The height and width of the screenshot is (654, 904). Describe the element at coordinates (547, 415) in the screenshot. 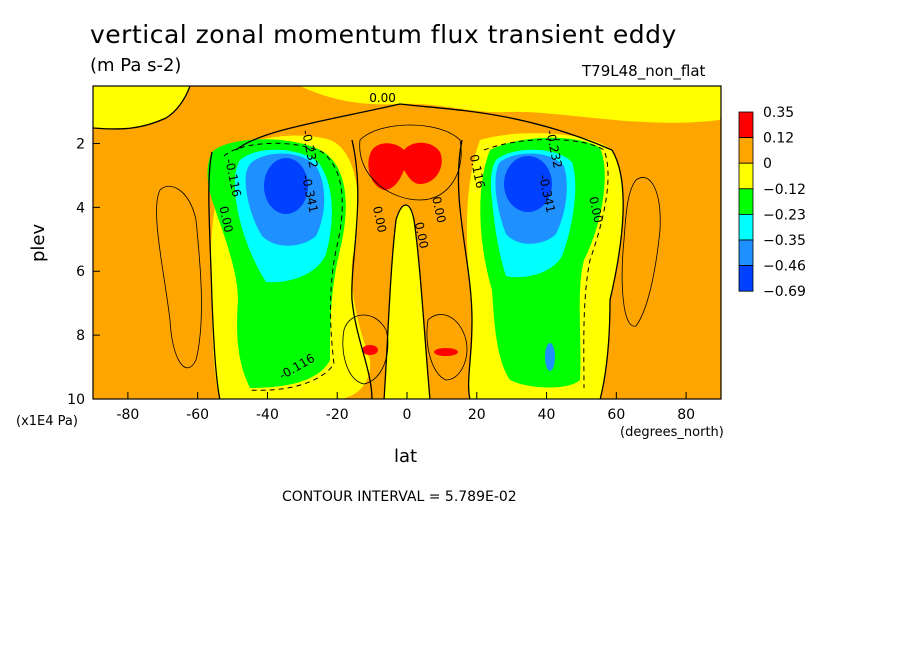

I see `x-tick-label: 40` at that location.